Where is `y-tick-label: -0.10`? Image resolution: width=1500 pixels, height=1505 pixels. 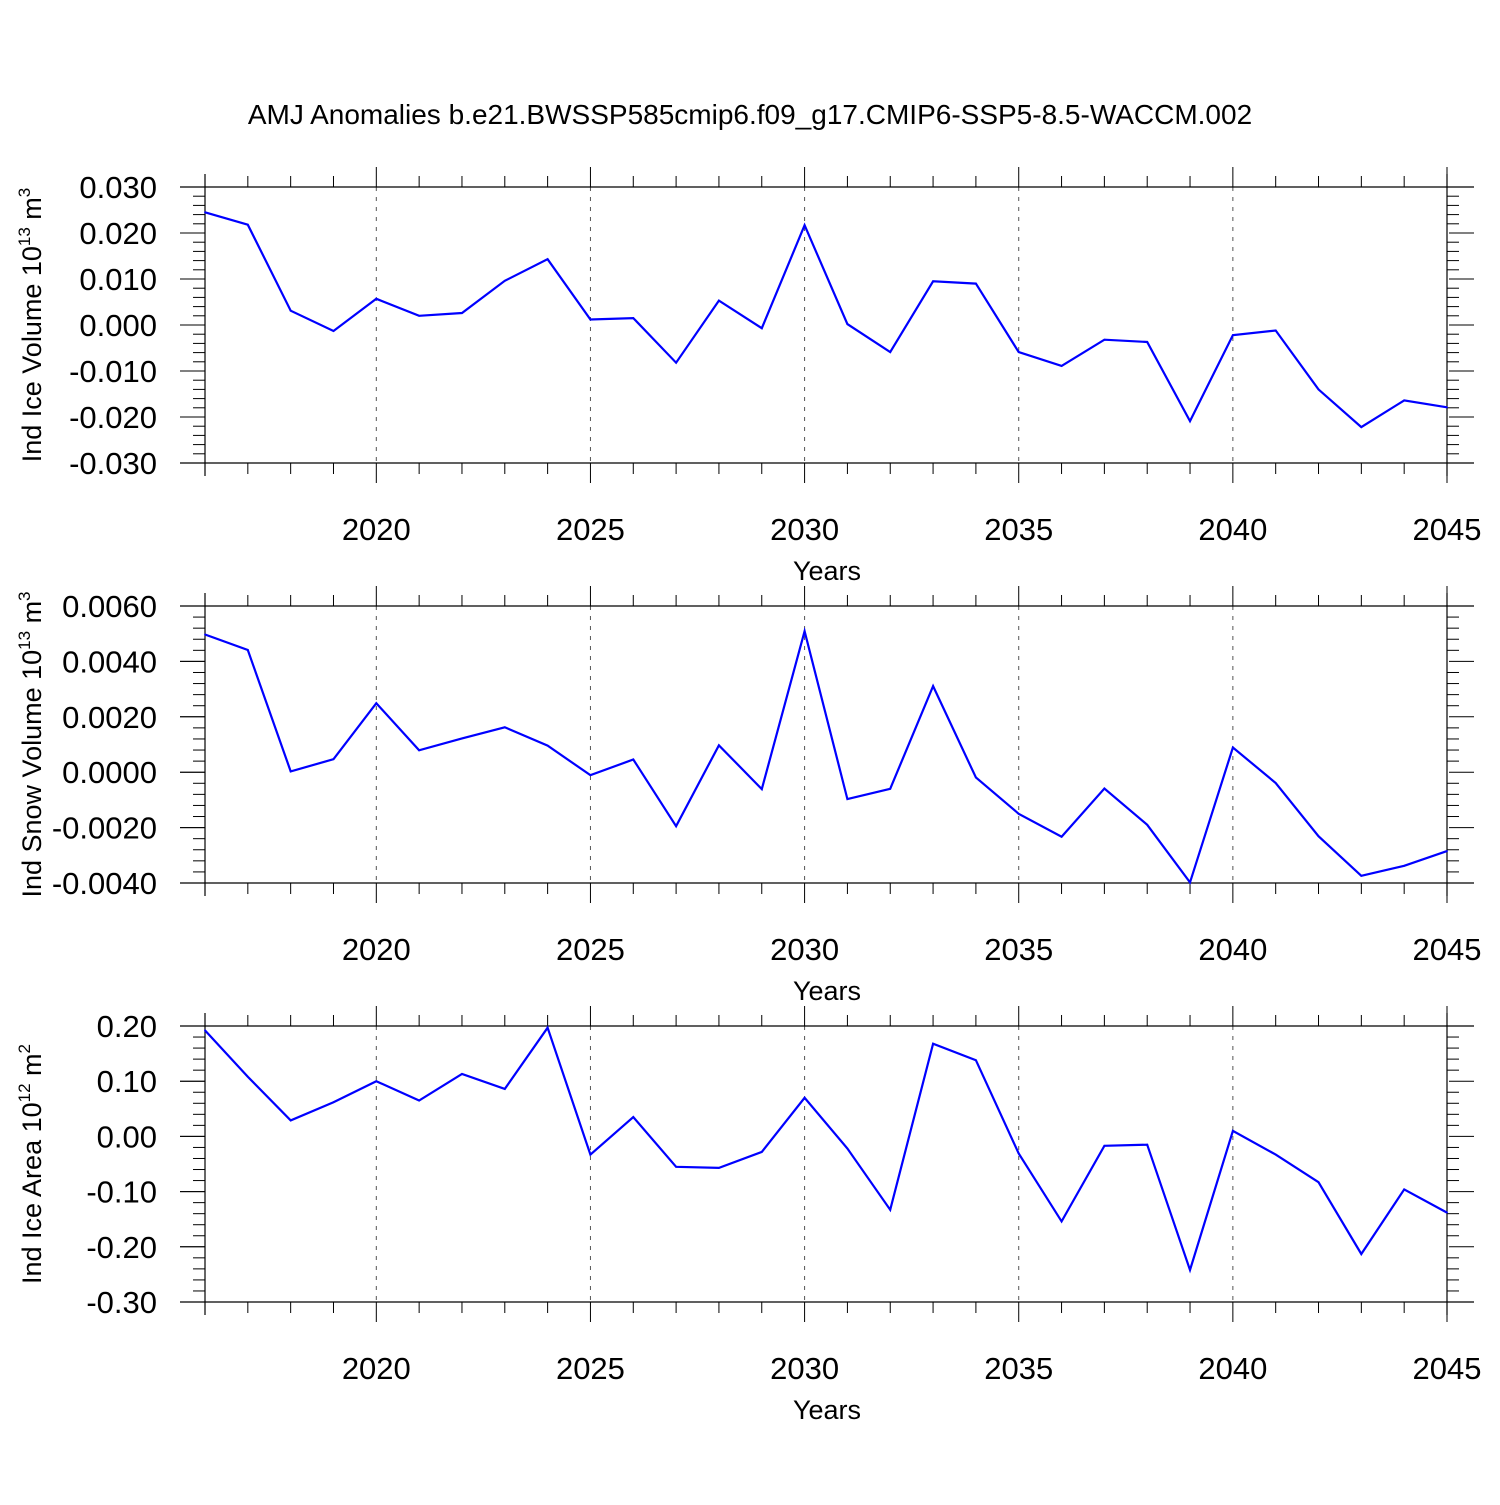 y-tick-label: -0.10 is located at coordinates (121, 1192).